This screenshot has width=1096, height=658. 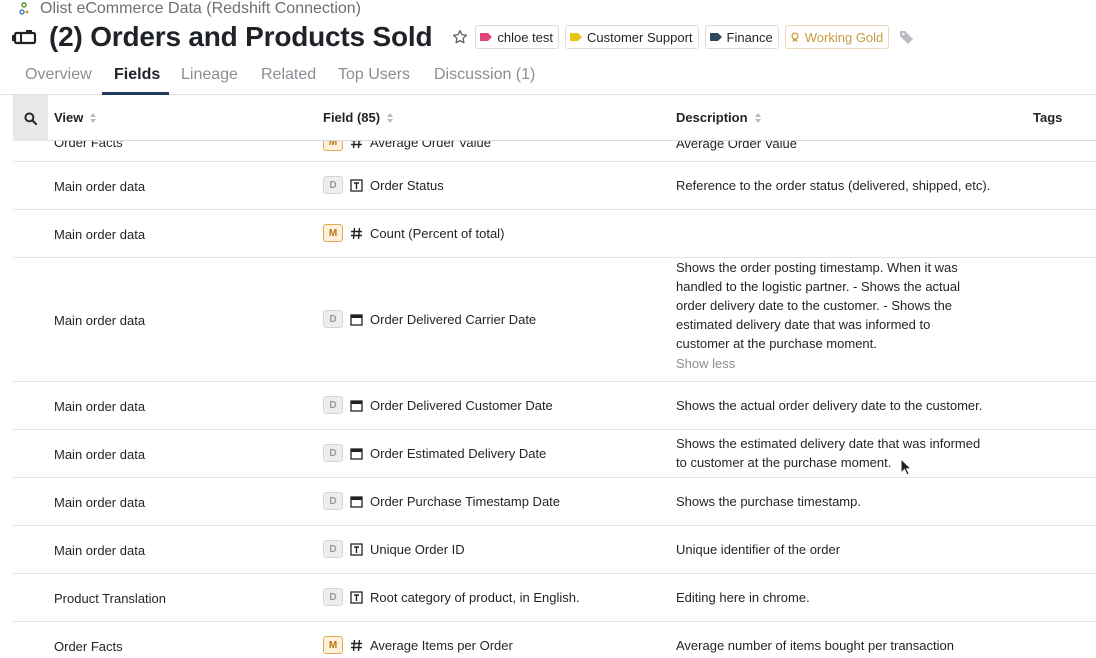 I want to click on tab-top-users: Top Users, so click(x=374, y=74).